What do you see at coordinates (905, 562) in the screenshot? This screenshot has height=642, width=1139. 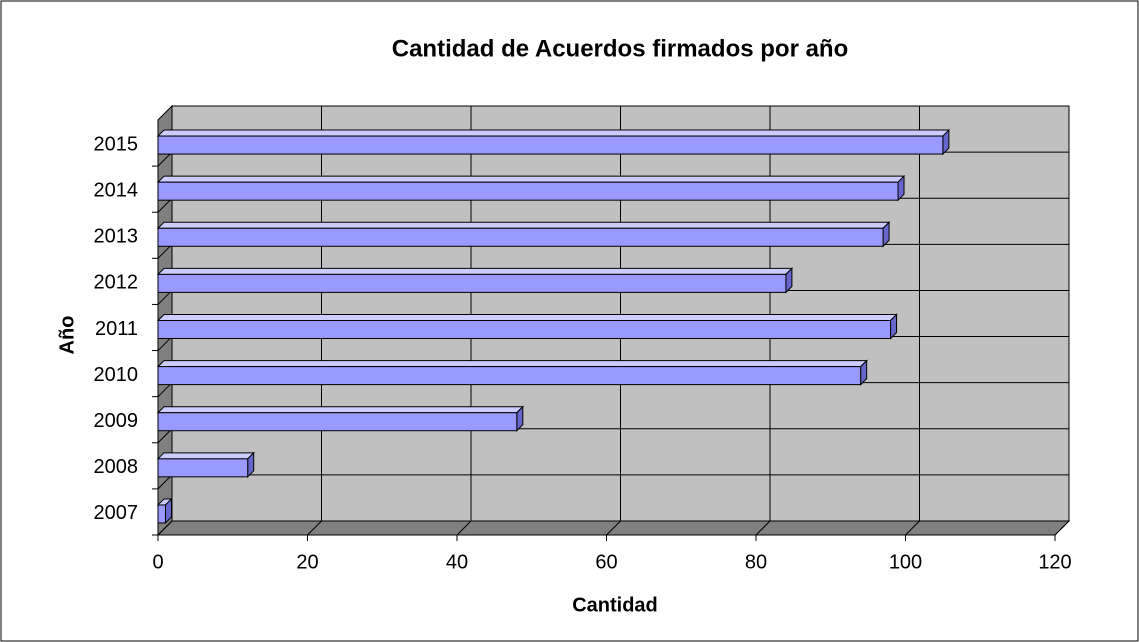 I see `x-tick-label: 100` at bounding box center [905, 562].